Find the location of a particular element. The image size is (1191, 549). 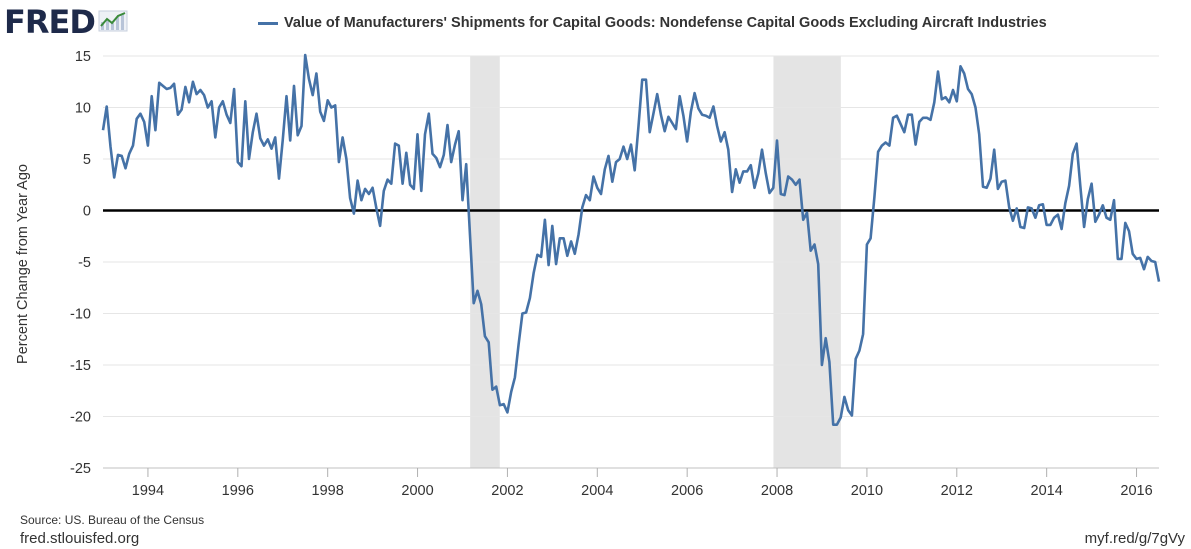

source-note: Source: US. Bureau of the Census is located at coordinates (112, 520).